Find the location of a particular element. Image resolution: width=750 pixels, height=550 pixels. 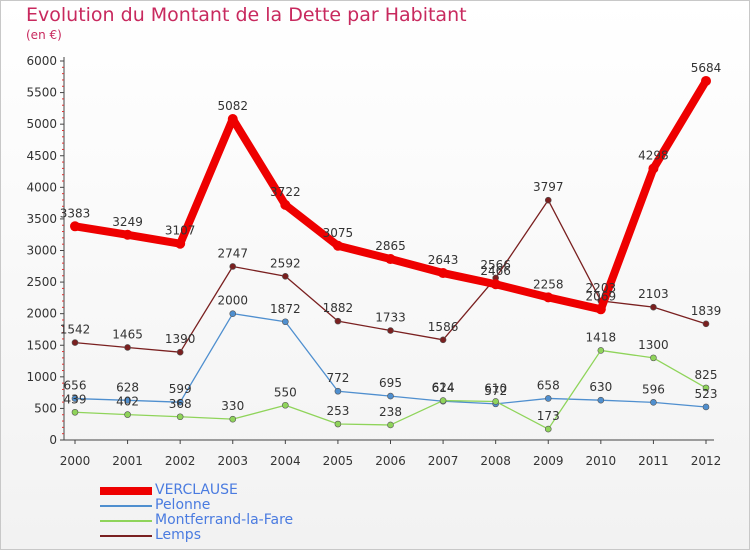

y-tick-label: 1000 is located at coordinates (41, 377).